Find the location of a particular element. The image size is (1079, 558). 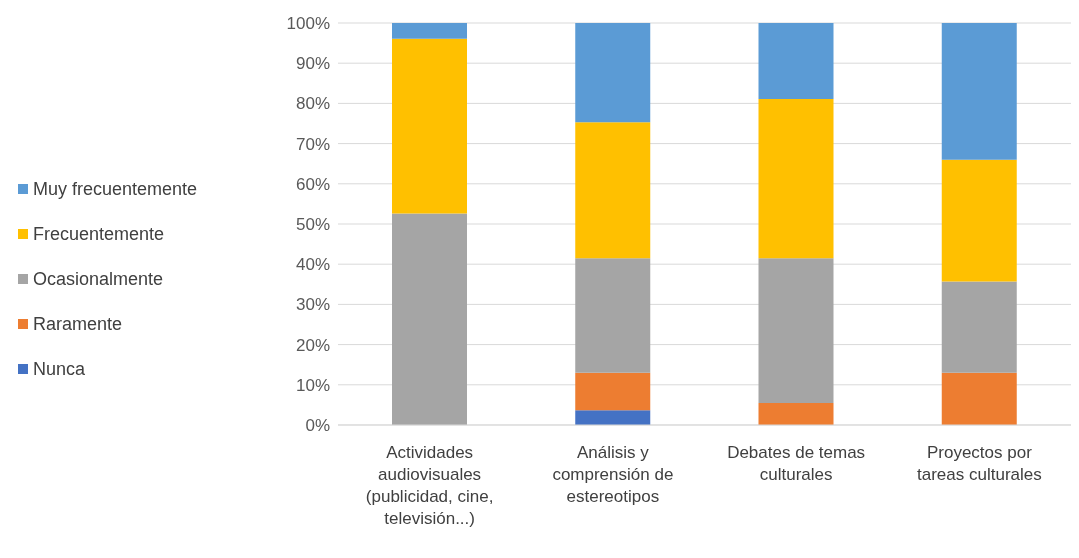

legend-label: Frecuentemente is located at coordinates (99, 234).